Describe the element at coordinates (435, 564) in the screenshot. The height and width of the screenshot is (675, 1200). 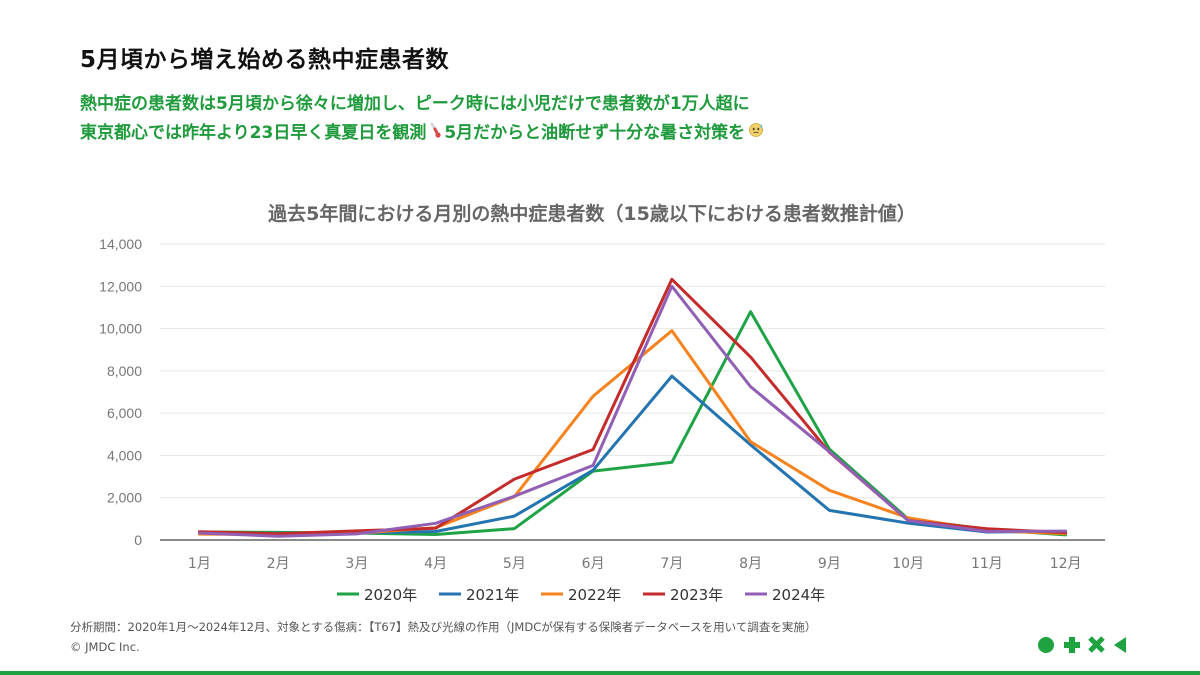
I see `x-tick-label: 4月` at that location.